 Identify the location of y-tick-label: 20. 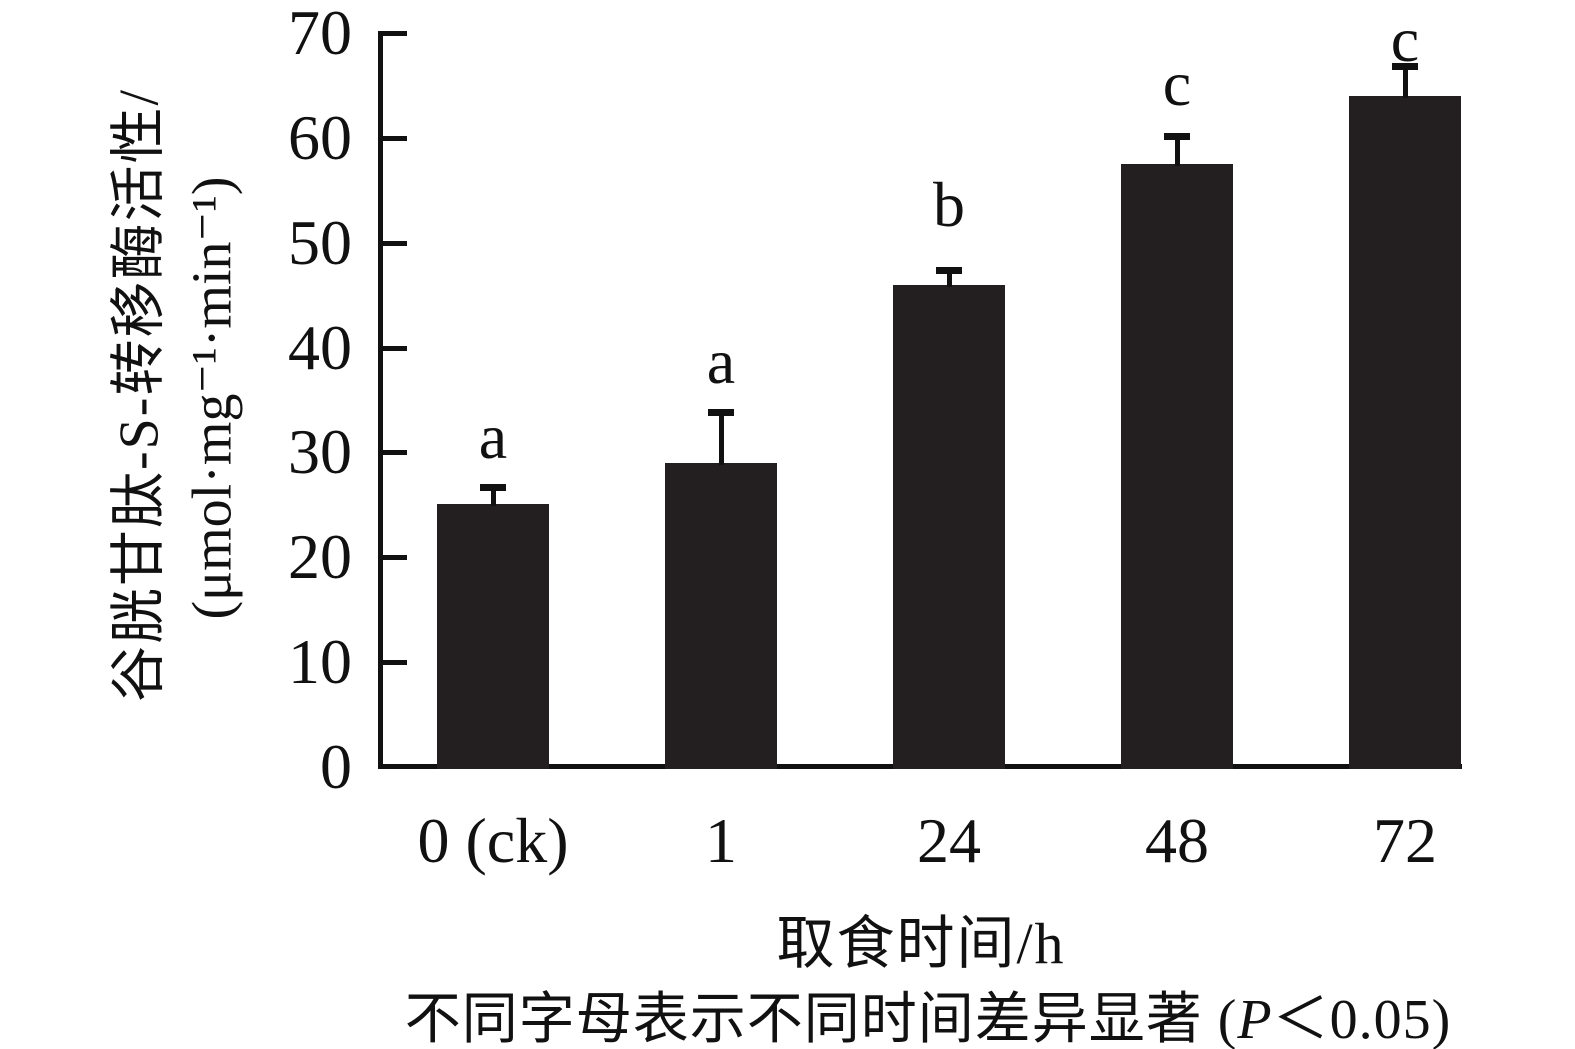
(320, 556).